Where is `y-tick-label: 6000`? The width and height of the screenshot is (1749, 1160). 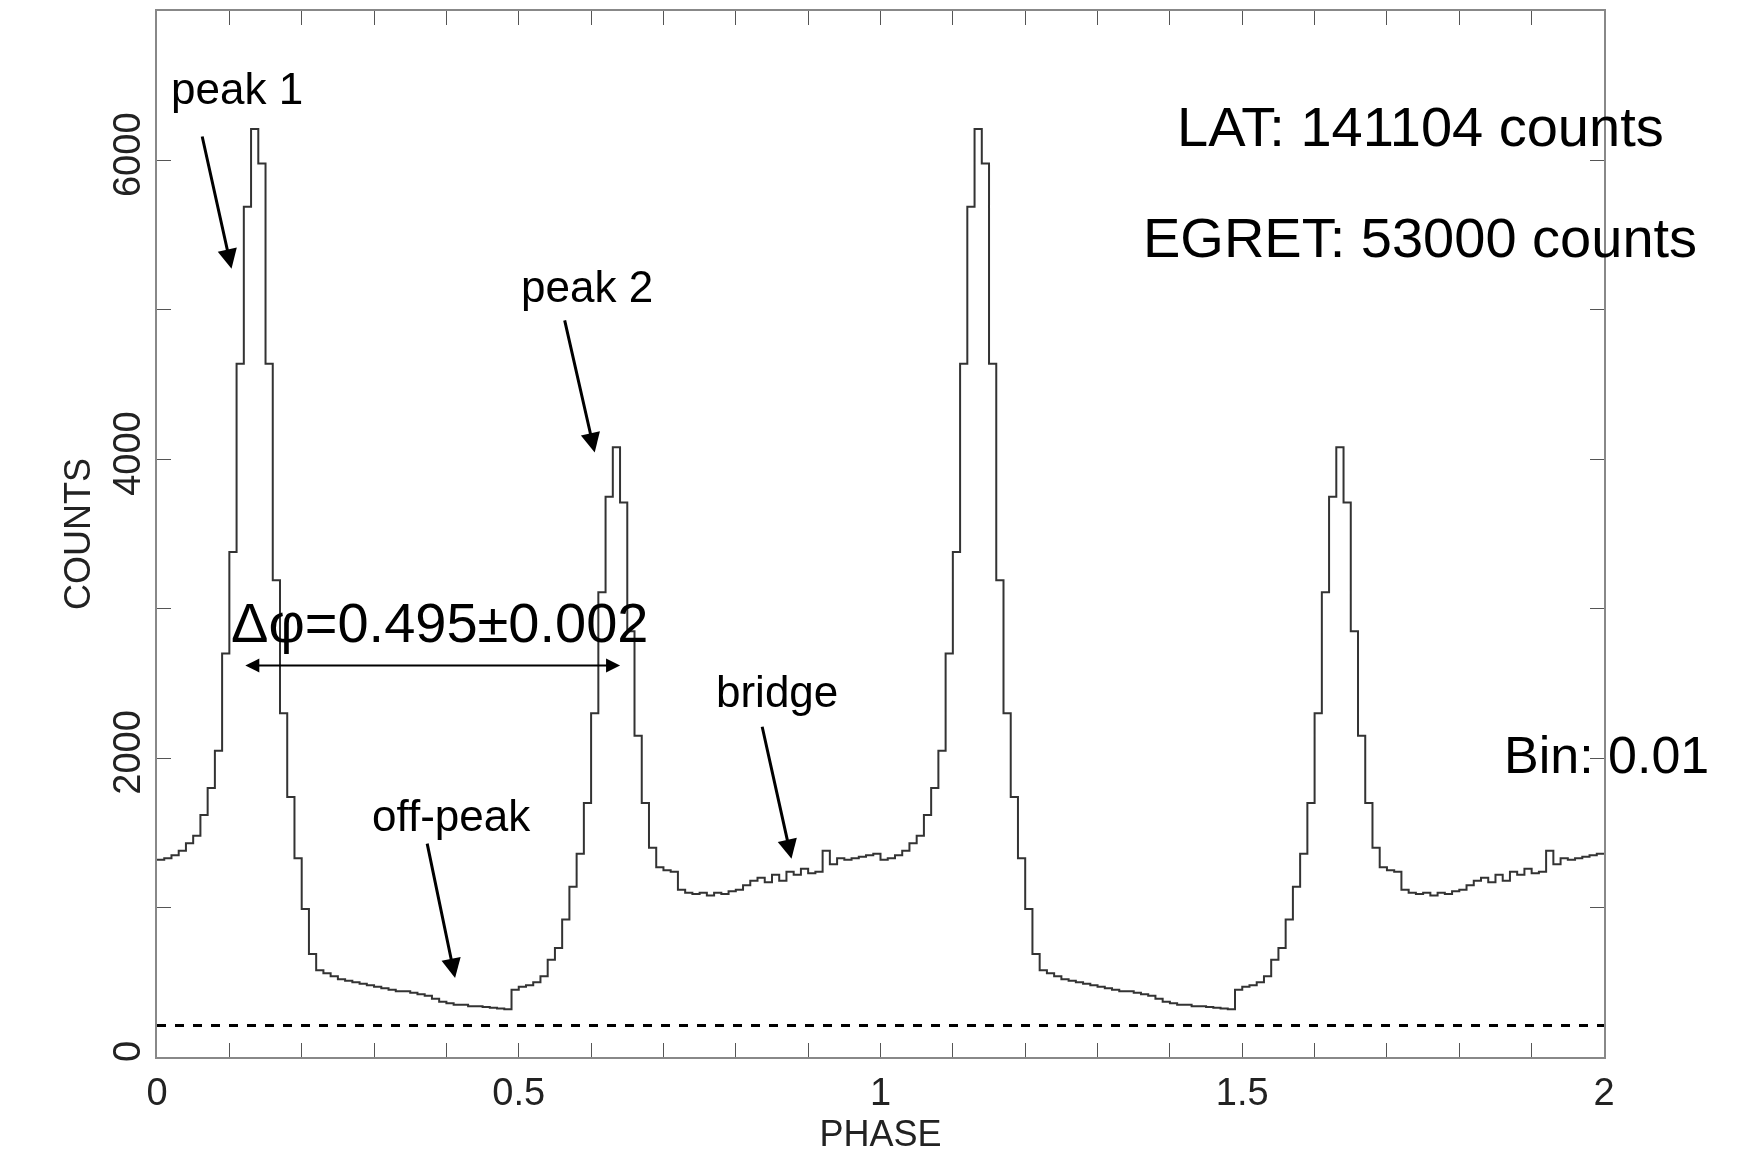
y-tick-label: 6000 is located at coordinates (126, 154).